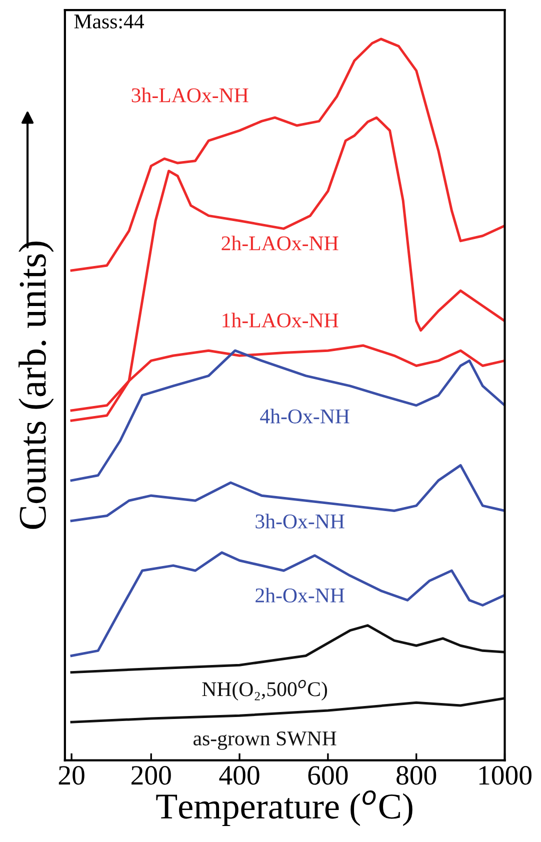 Image resolution: width=541 pixels, height=842 pixels. Describe the element at coordinates (280, 320) in the screenshot. I see `series-label: 1h-LAOx-NH` at that location.